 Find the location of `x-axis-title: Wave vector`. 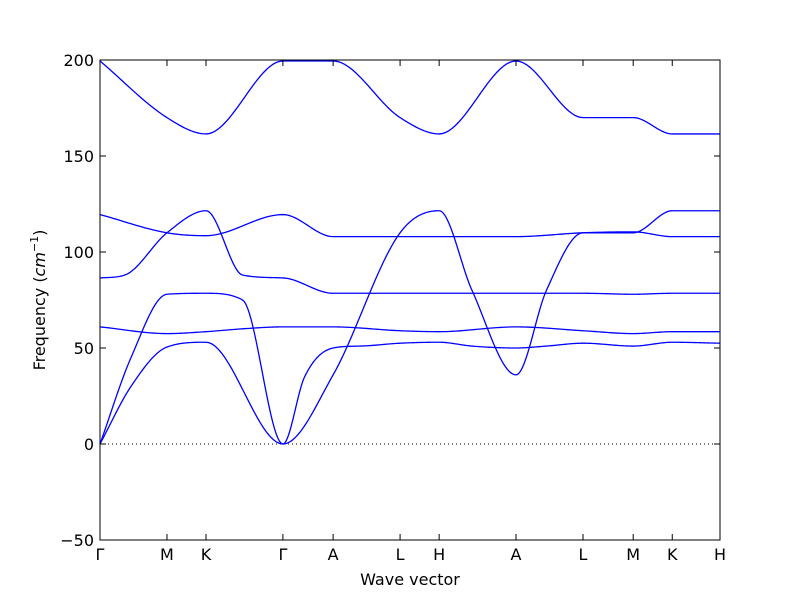

x-axis-title: Wave vector is located at coordinates (410, 579).